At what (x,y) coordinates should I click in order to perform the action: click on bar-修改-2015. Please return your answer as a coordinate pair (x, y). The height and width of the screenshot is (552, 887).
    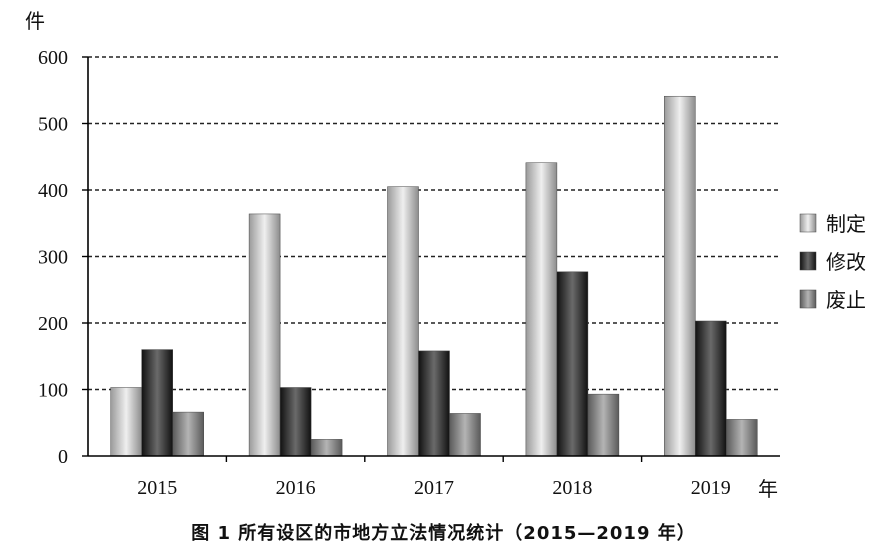
    Looking at the image, I should click on (157, 403).